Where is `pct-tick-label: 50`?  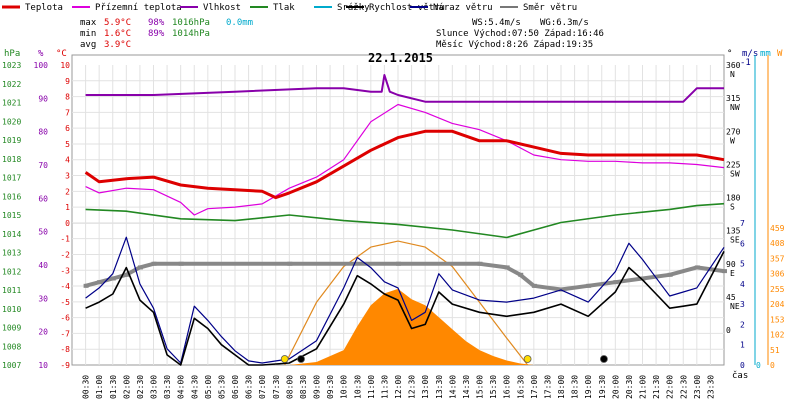
pct-tick-label: 50 is located at coordinates (43, 232).